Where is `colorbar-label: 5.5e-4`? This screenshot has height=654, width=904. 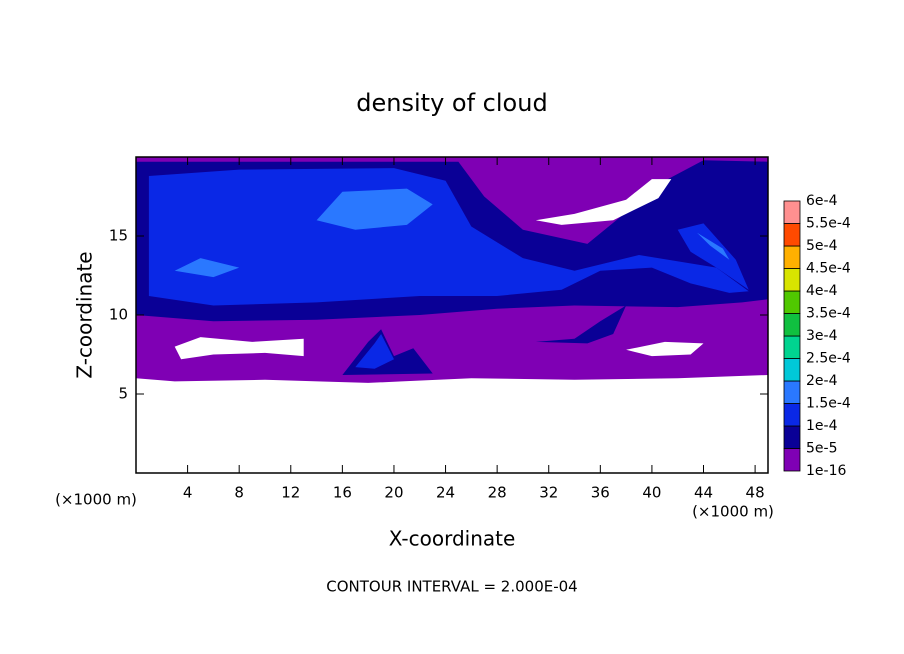 colorbar-label: 5.5e-4 is located at coordinates (828, 224).